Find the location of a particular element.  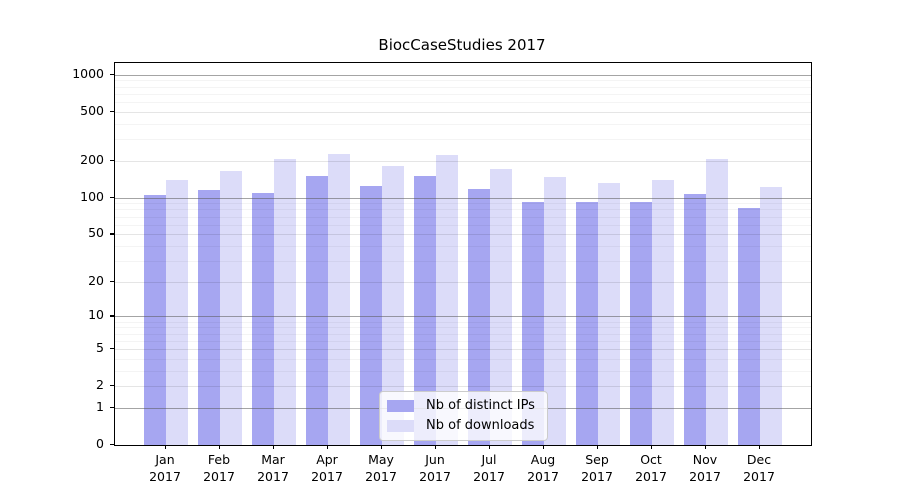

bar-jan-downloads is located at coordinates (177, 312).